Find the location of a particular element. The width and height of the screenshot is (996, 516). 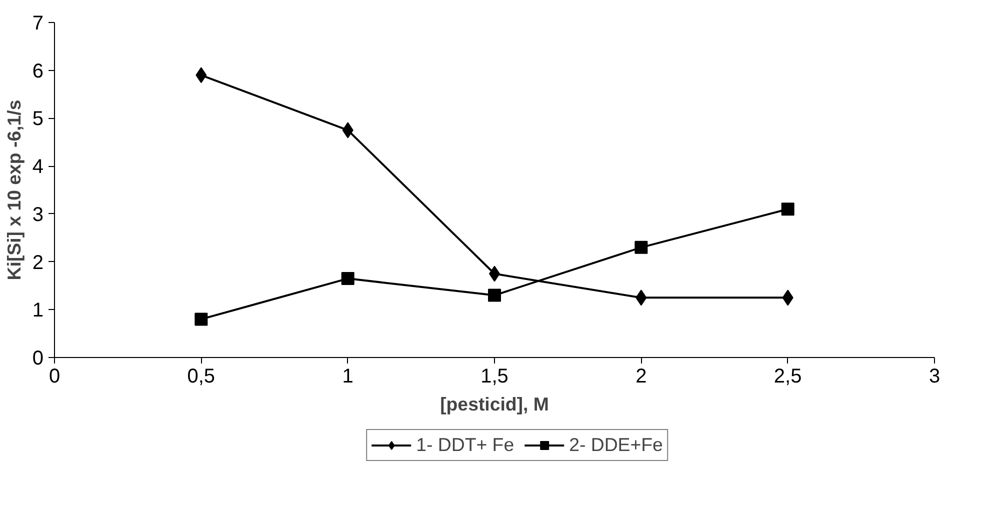

y-tick-label: 3 is located at coordinates (38, 215).